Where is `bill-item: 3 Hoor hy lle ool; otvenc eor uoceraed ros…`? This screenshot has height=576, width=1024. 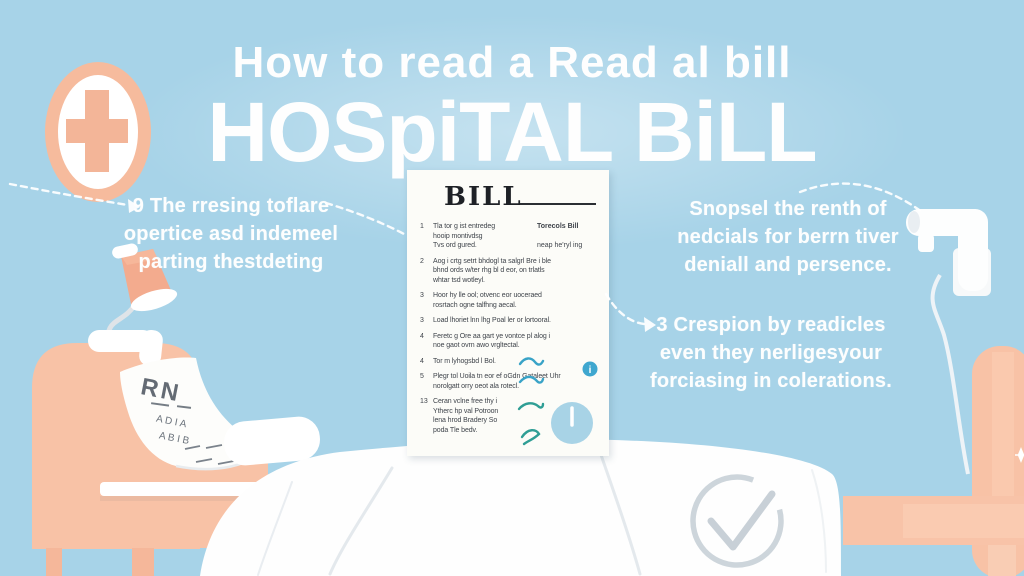
bill-item: 3 Hoor hy lle ool; otvenc eor uoceraed ros… is located at coordinates (481, 300).